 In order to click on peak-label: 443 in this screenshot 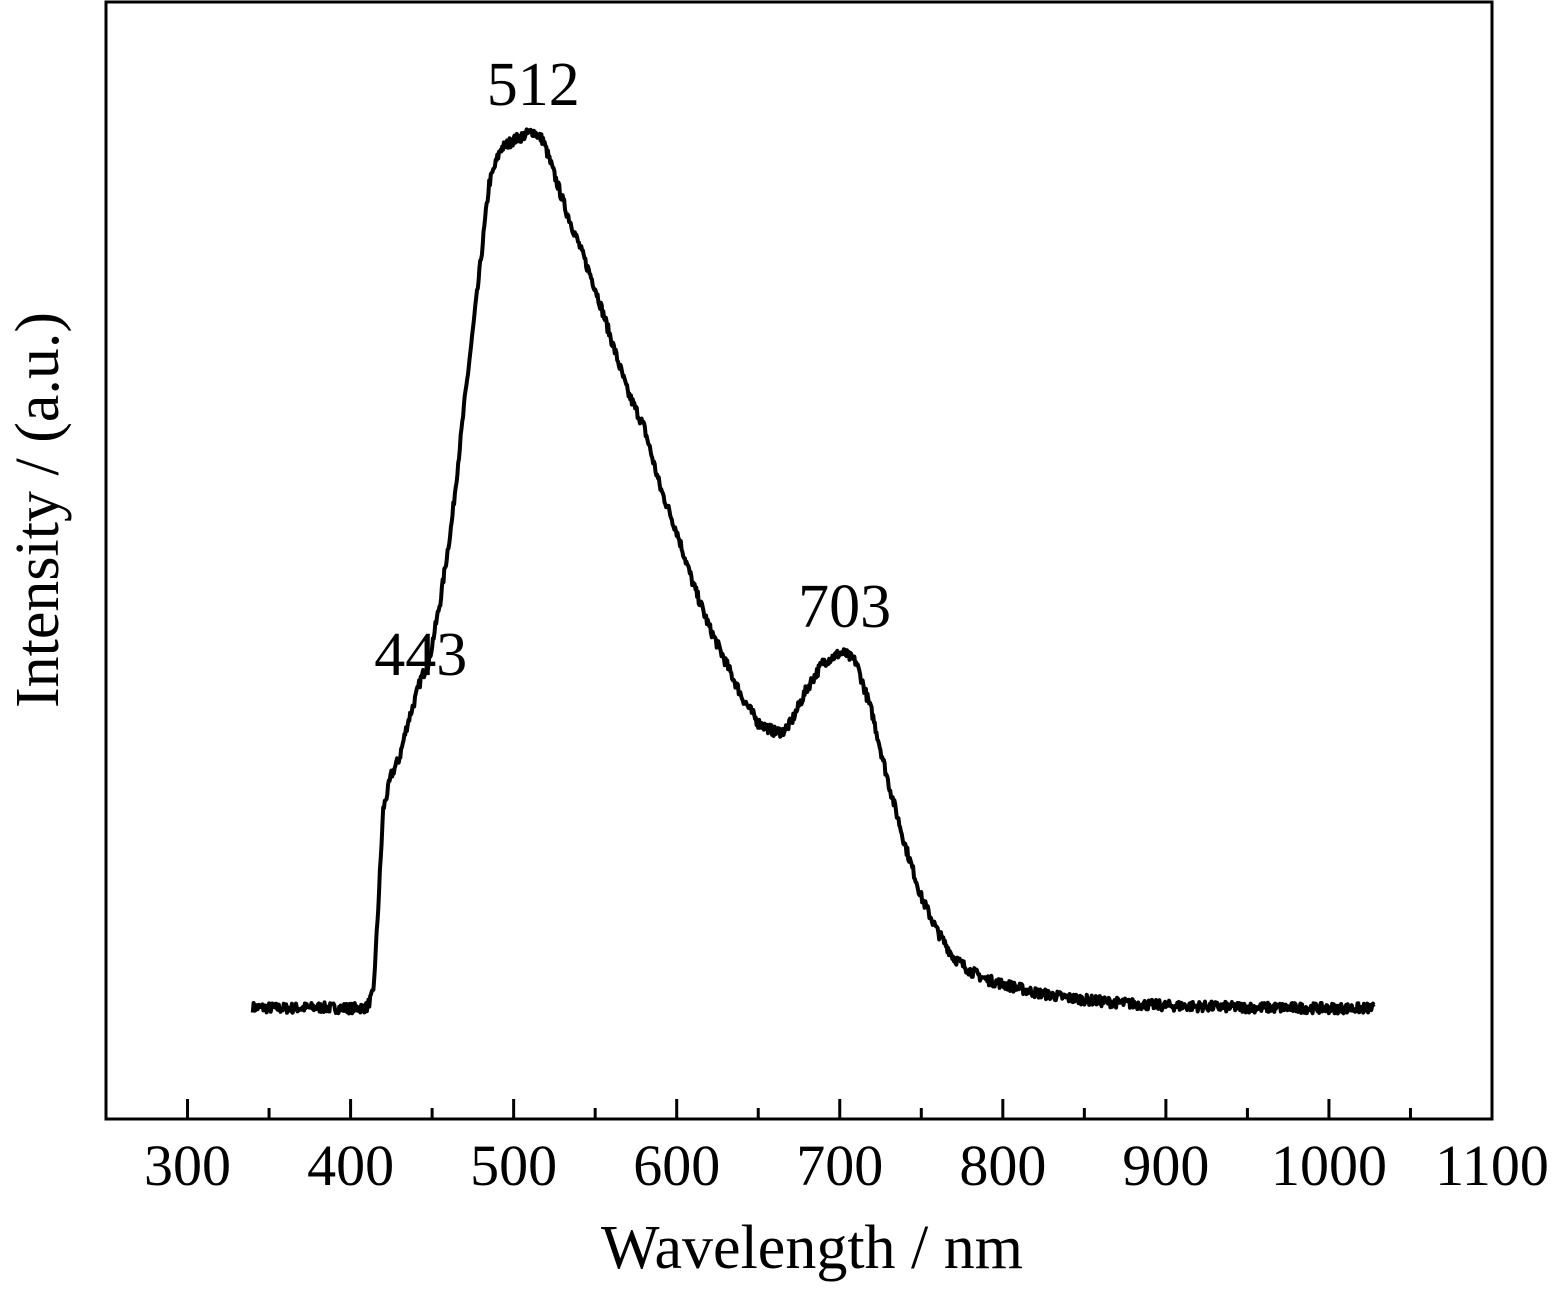, I will do `click(420, 655)`.